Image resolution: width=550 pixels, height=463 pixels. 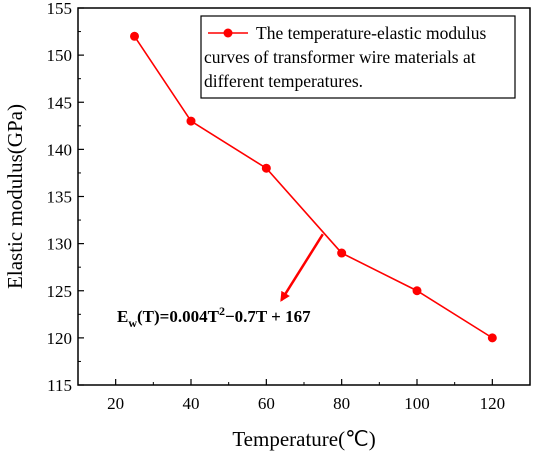 What do you see at coordinates (220, 281) in the screenshot?
I see `annotation: Ew(T)=0.004T2−0.7T + 167` at bounding box center [220, 281].